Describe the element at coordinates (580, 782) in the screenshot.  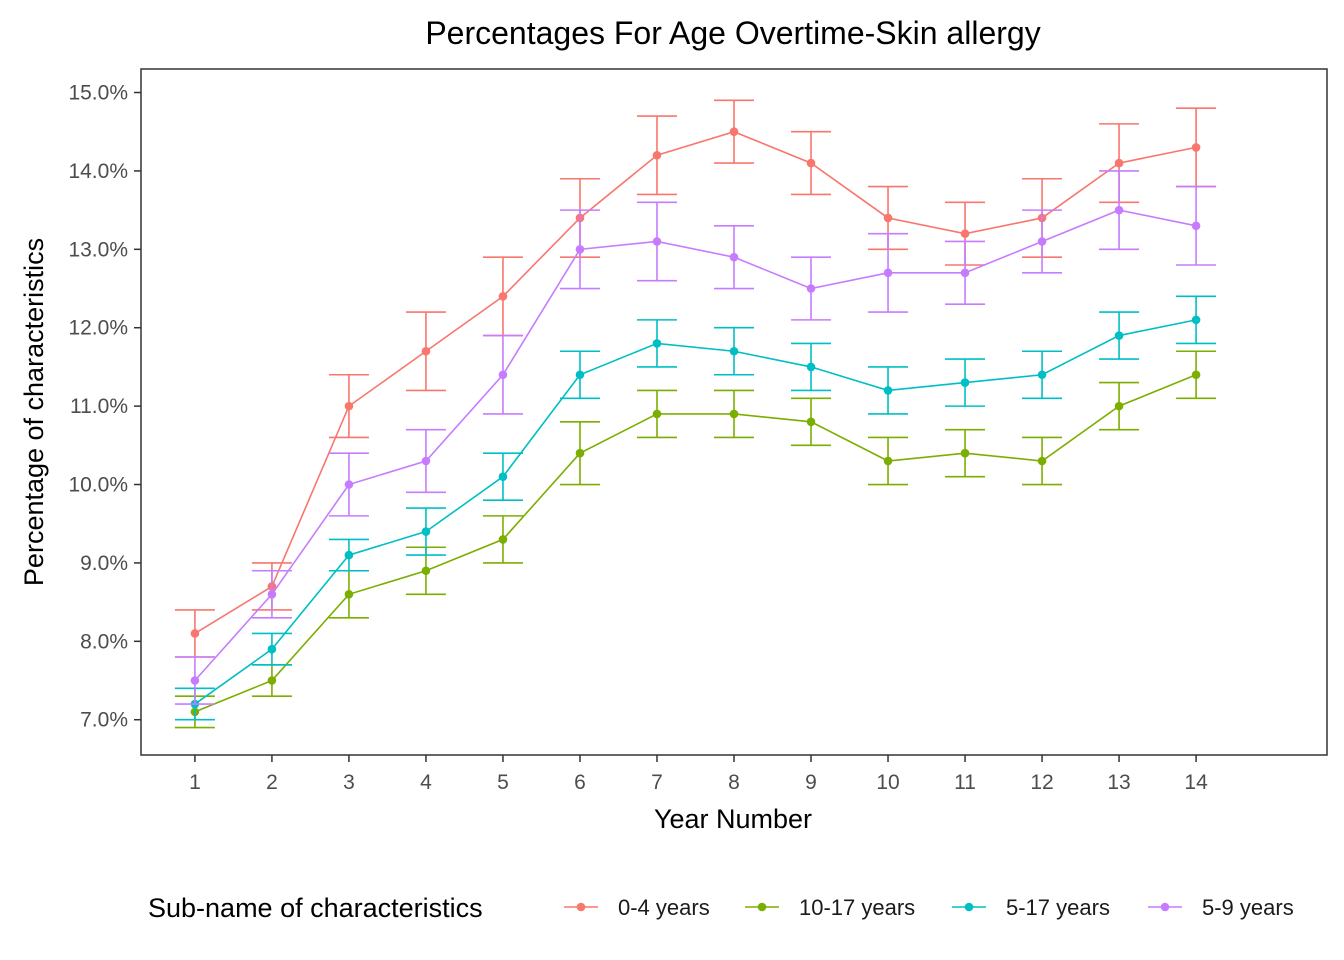
I see `x-tick-label: 6` at that location.